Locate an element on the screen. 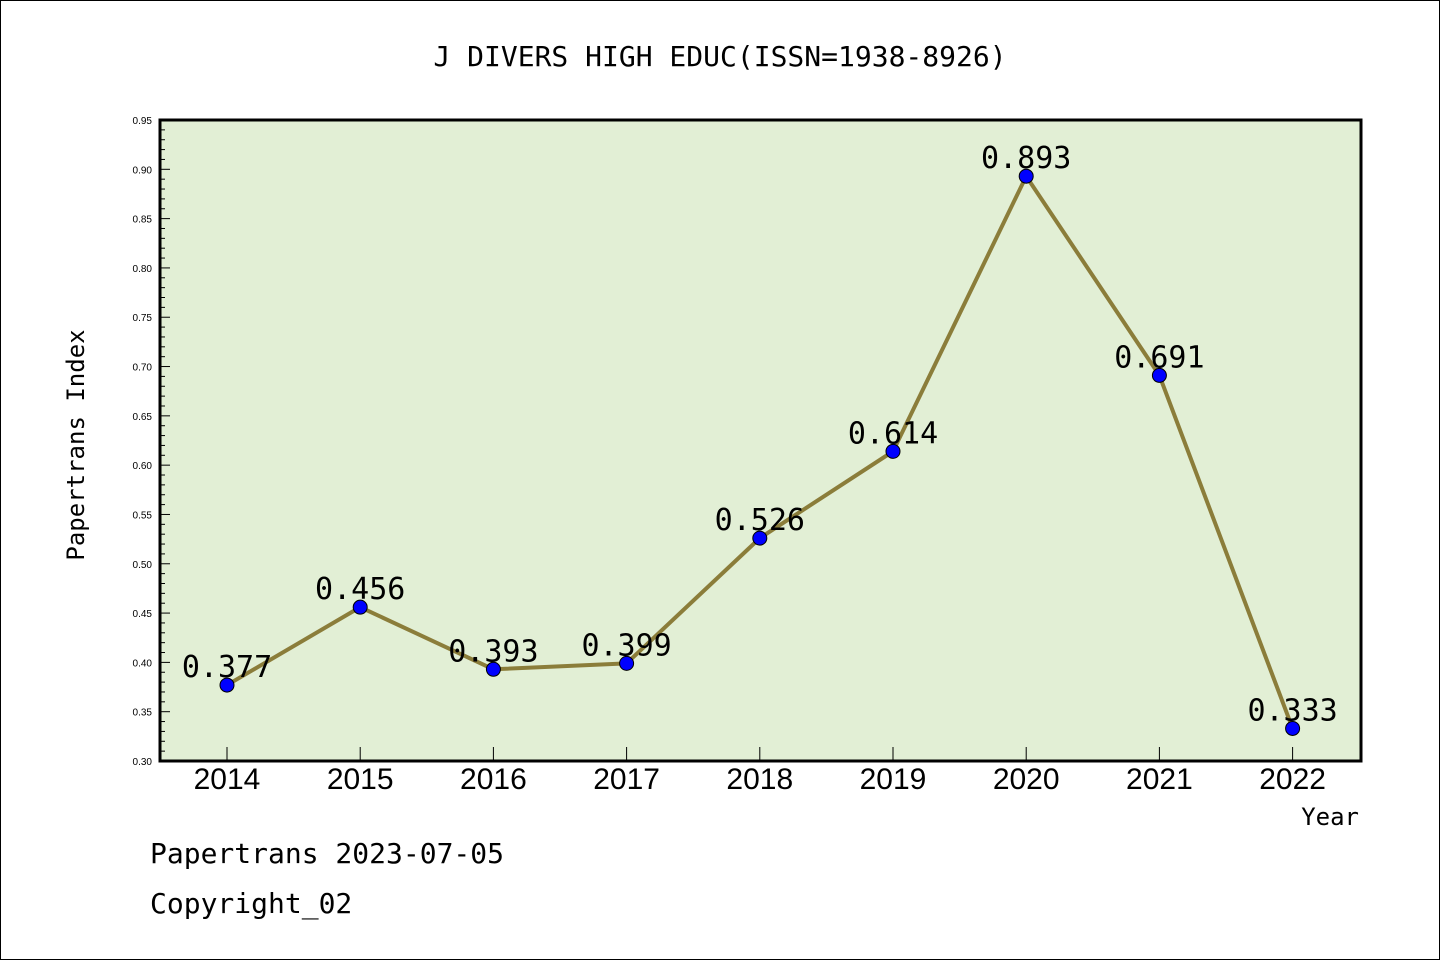 Image resolution: width=1440 pixels, height=960 pixels. x-tick-label: 2016 is located at coordinates (493, 779).